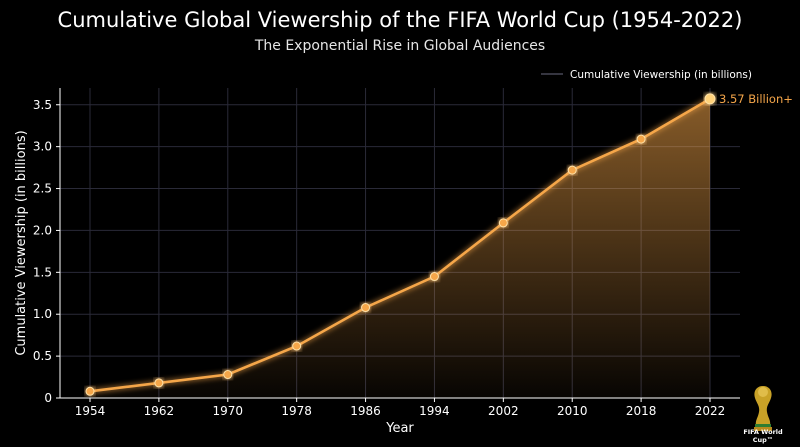 This screenshot has width=800, height=447. What do you see at coordinates (399, 428) in the screenshot?
I see `x-axis-label: Year` at bounding box center [399, 428].